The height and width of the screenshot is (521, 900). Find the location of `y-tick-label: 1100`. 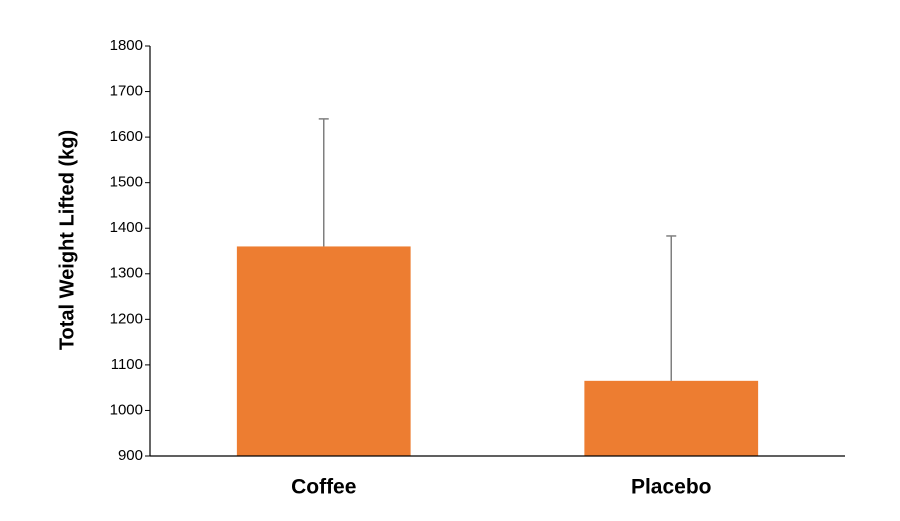

y-tick-label: 1100 is located at coordinates (127, 364).